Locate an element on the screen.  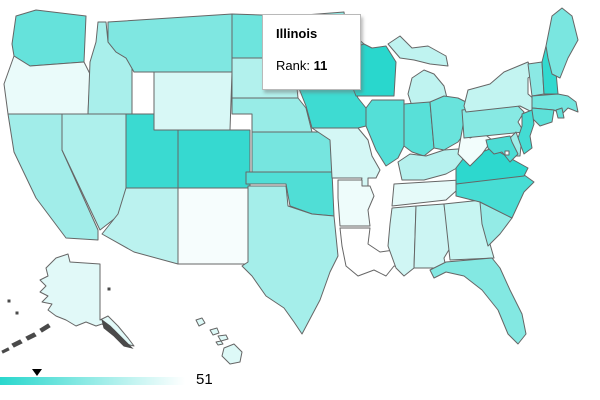
state-vt is located at coordinates (536, 79).